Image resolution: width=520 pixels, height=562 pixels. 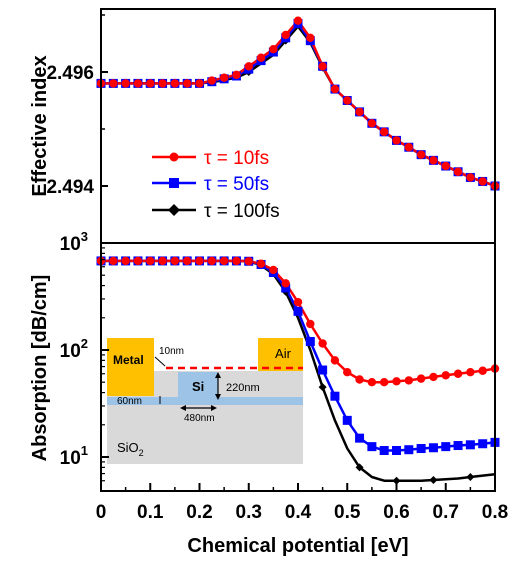 I want to click on inset-metal-left, so click(x=130, y=367).